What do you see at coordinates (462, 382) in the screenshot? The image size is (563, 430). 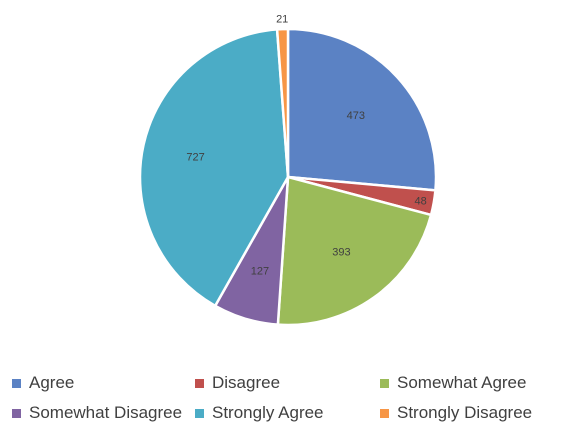 I see `legend-label-somewhat-agree: Somewhat Agree` at bounding box center [462, 382].